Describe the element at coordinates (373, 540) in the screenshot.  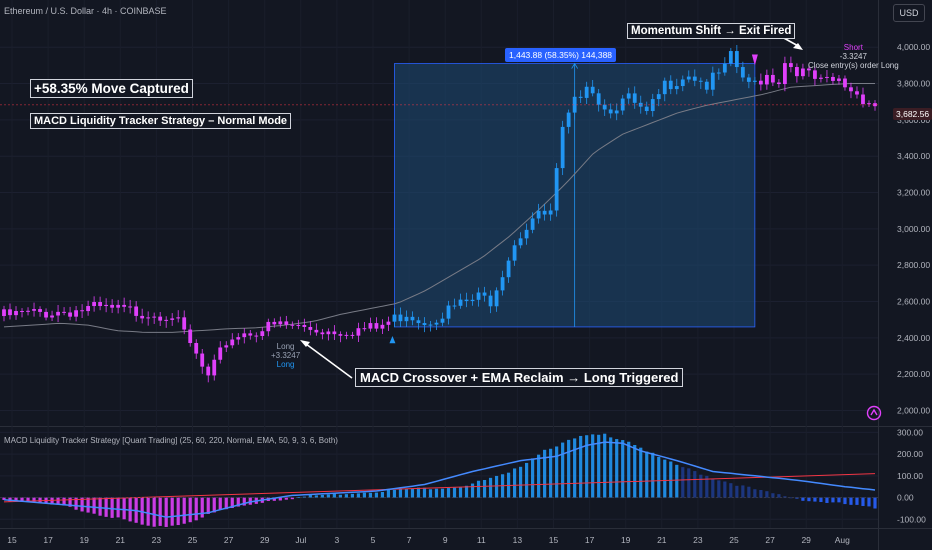
I see `x-tick-label: 5` at that location.